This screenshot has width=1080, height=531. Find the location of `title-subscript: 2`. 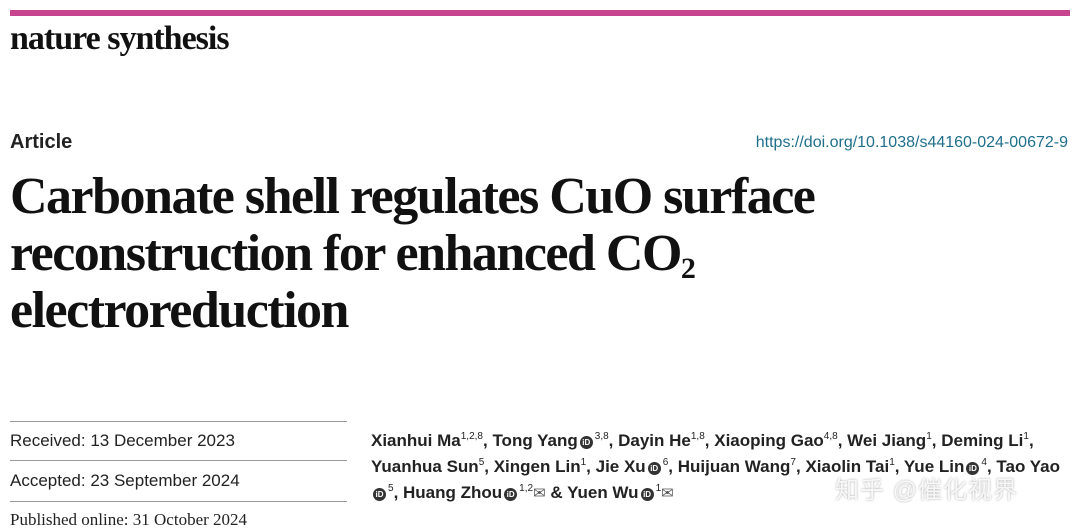

title-subscript: 2 is located at coordinates (688, 268).